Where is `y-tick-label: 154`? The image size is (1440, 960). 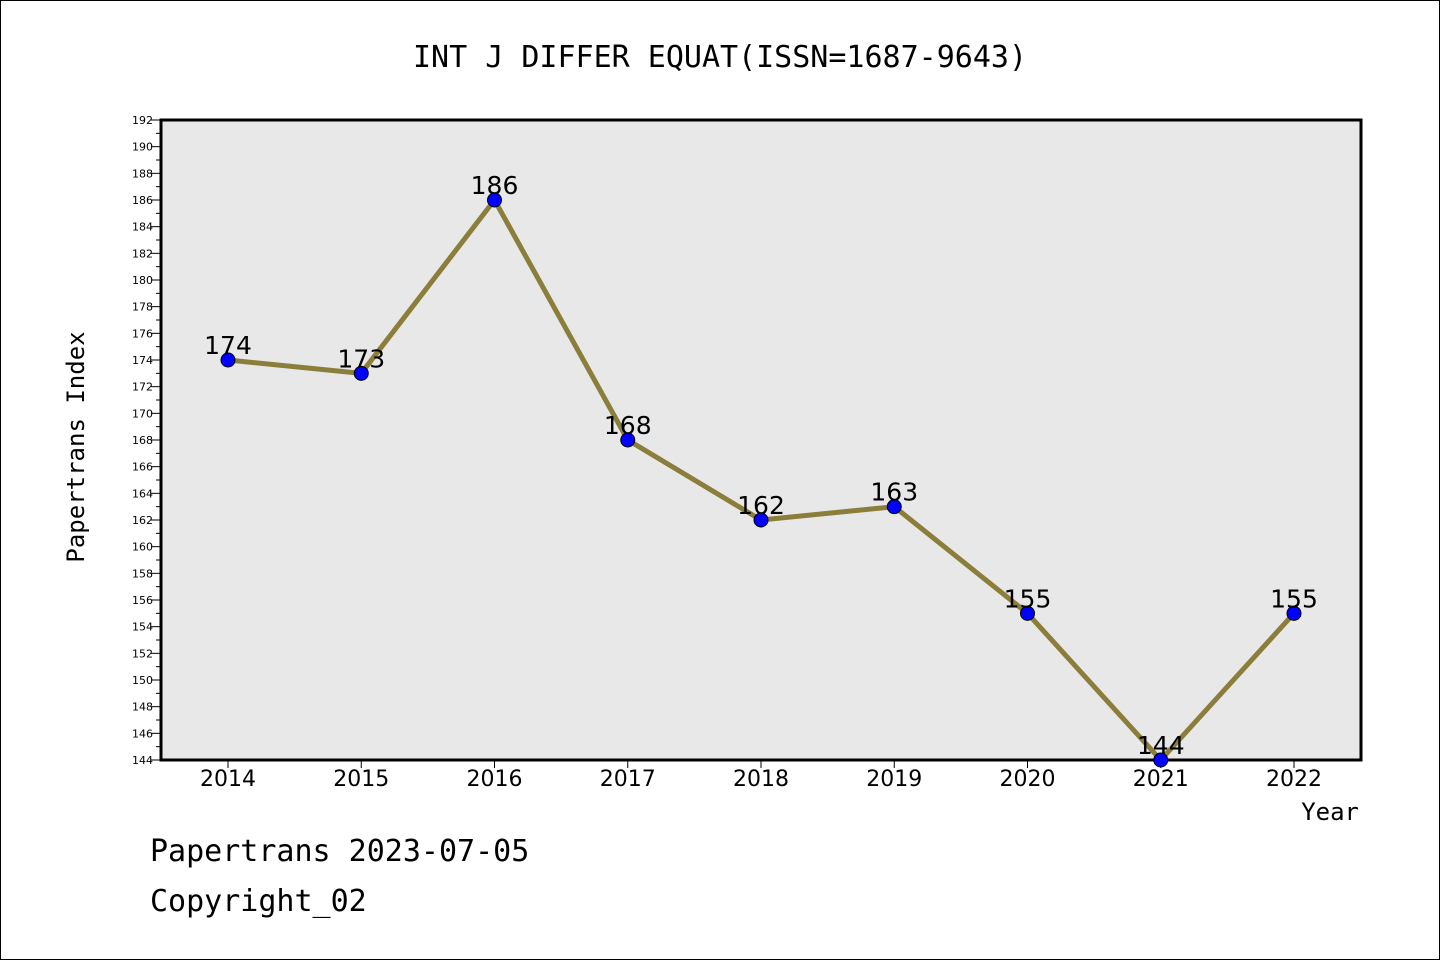 y-tick-label: 154 is located at coordinates (142, 627).